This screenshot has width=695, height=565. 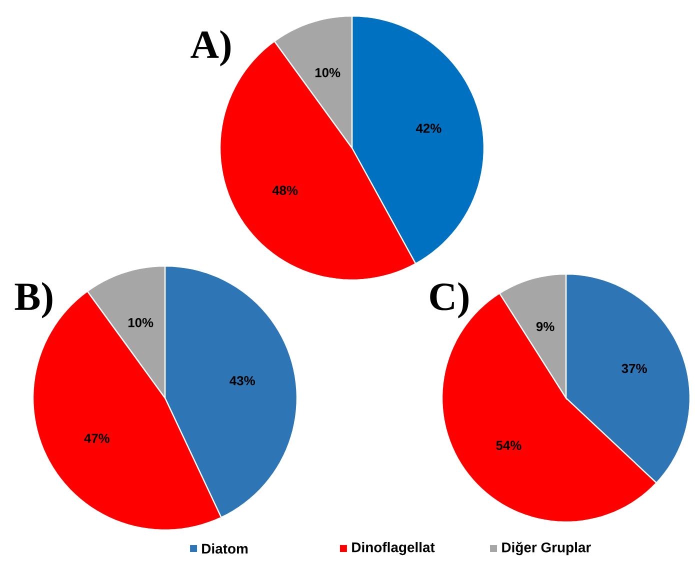 What do you see at coordinates (225, 548) in the screenshot?
I see `legend-label: Diatom` at bounding box center [225, 548].